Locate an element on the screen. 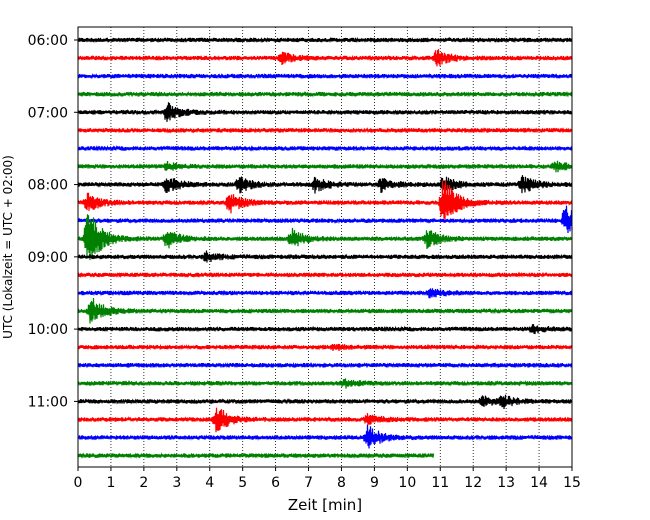 This screenshot has width=650, height=520. y-tick-label: 07:00 is located at coordinates (48, 113).